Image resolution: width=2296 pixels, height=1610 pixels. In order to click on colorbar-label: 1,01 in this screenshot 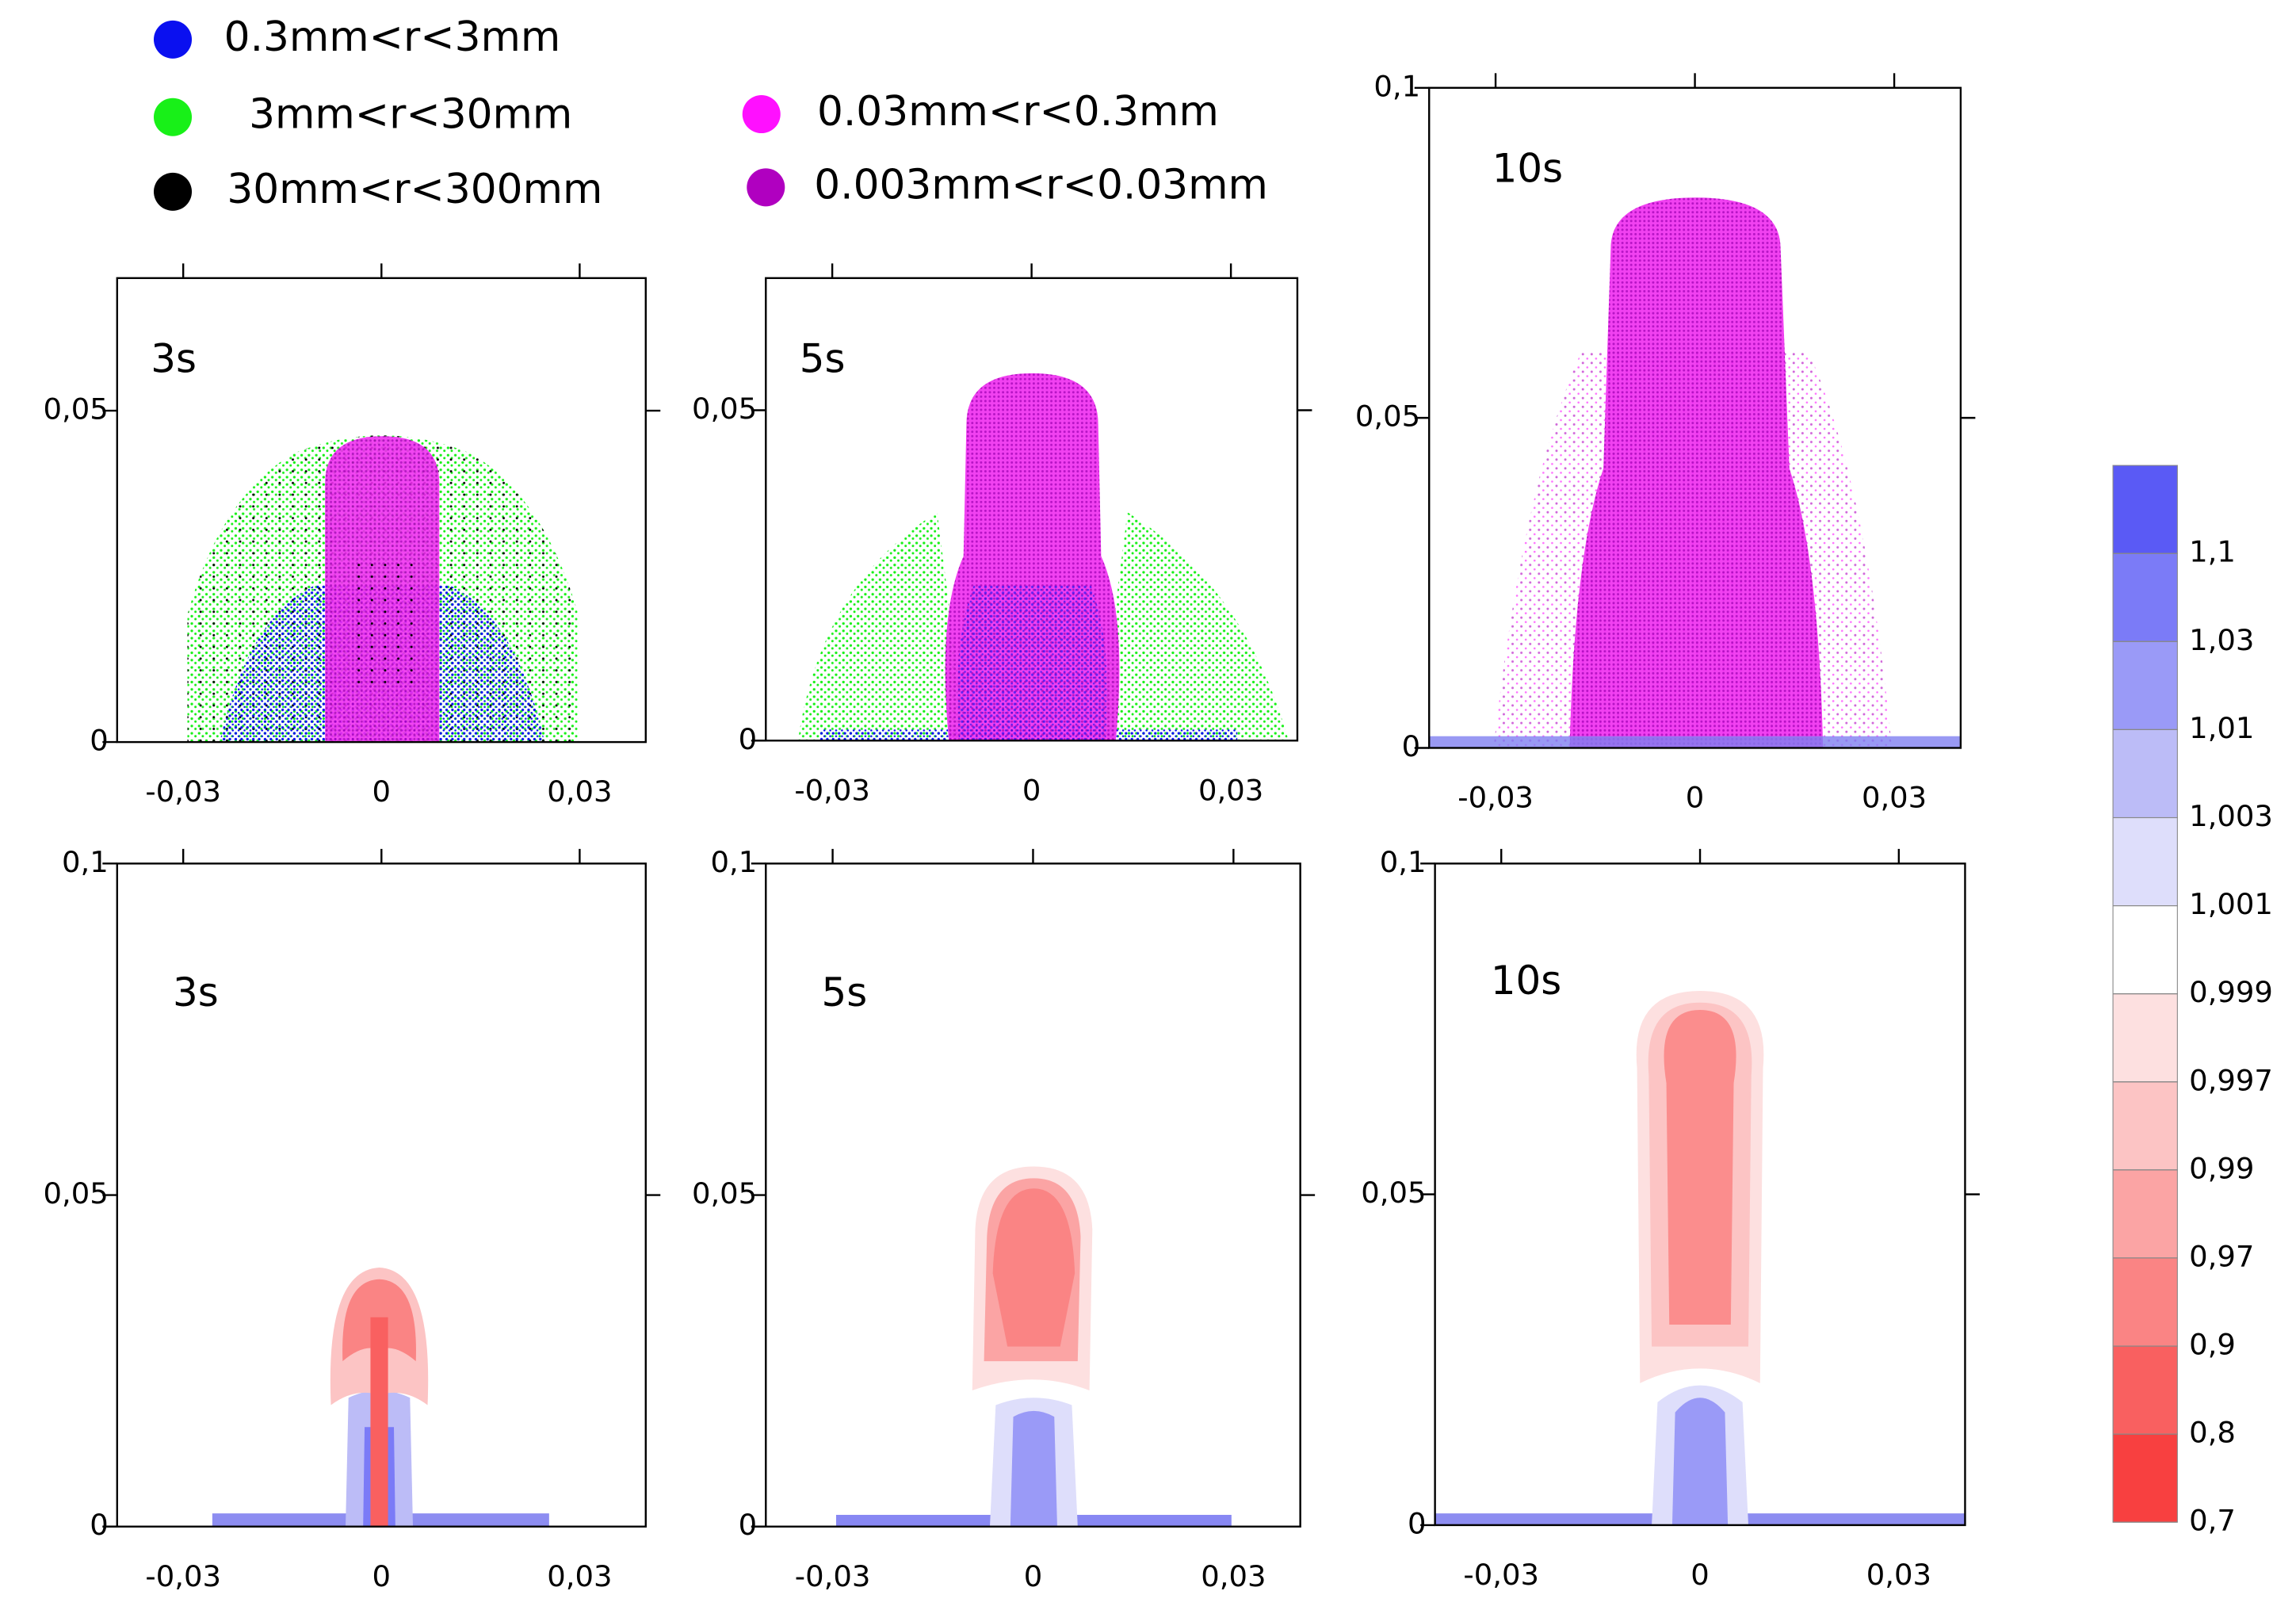, I will do `click(2221, 728)`.